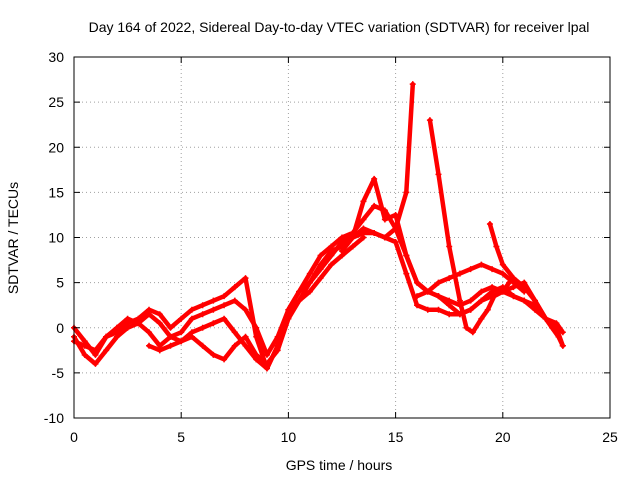  What do you see at coordinates (503, 437) in the screenshot?
I see `x-tick-label: 20` at bounding box center [503, 437].